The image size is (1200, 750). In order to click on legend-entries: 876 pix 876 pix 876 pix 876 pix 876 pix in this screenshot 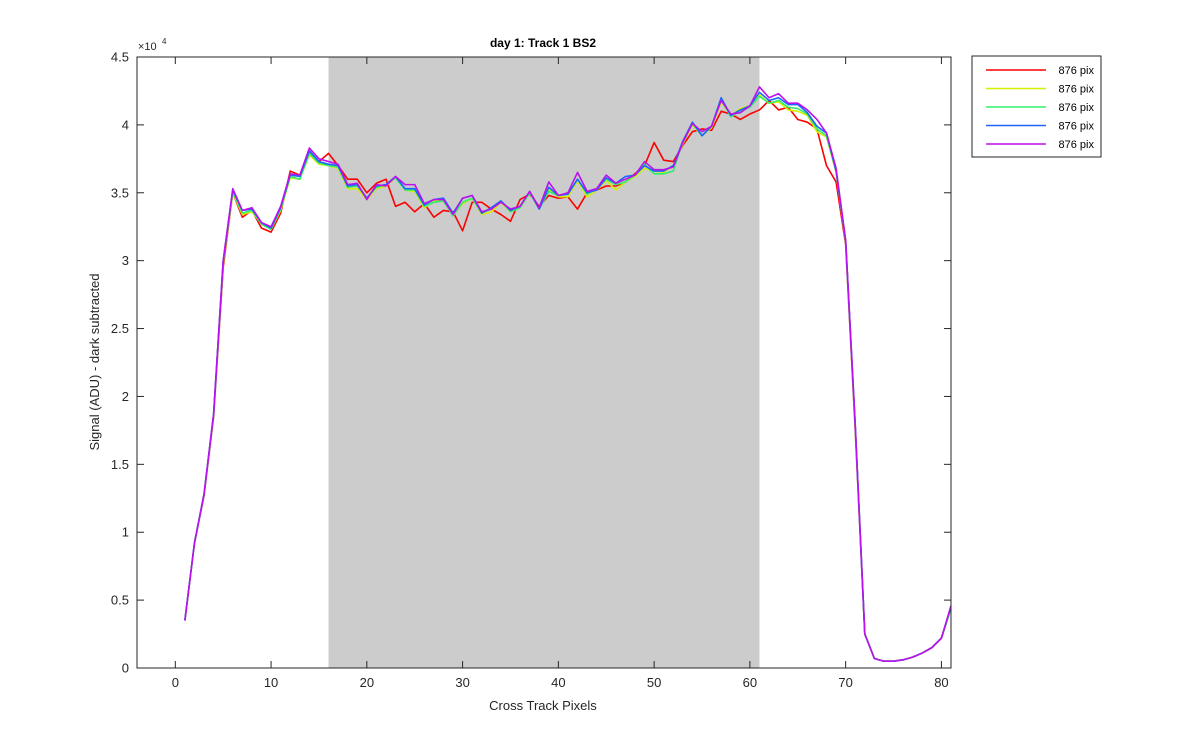, I will do `click(1040, 108)`.